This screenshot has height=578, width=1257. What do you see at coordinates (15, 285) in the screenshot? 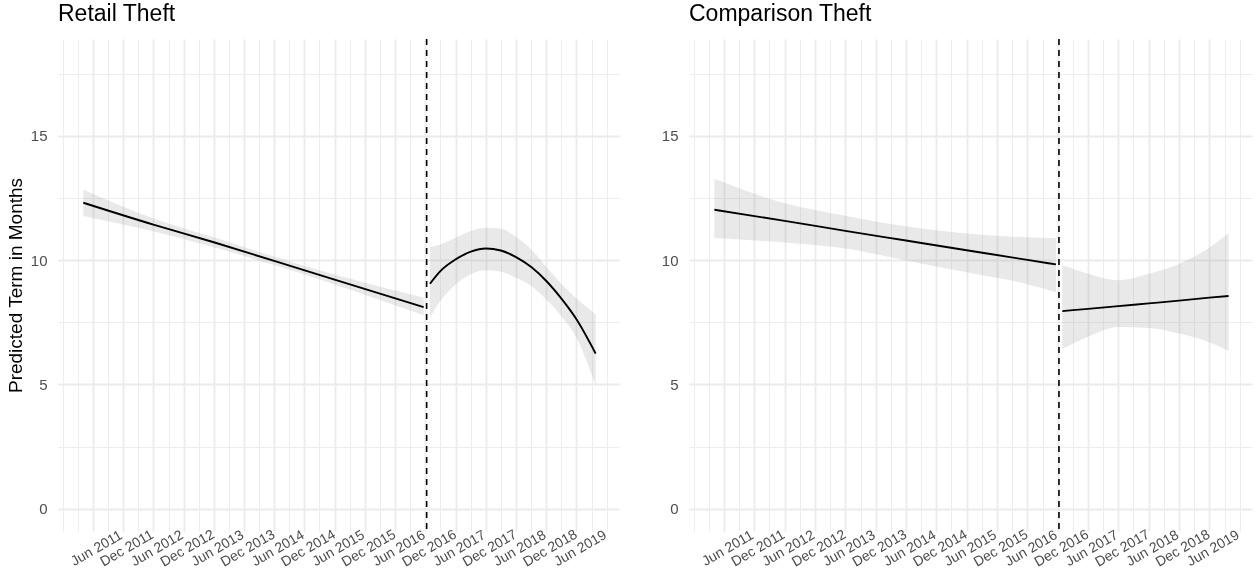
I see `y-axis-title: Predicted Term in Months` at bounding box center [15, 285].